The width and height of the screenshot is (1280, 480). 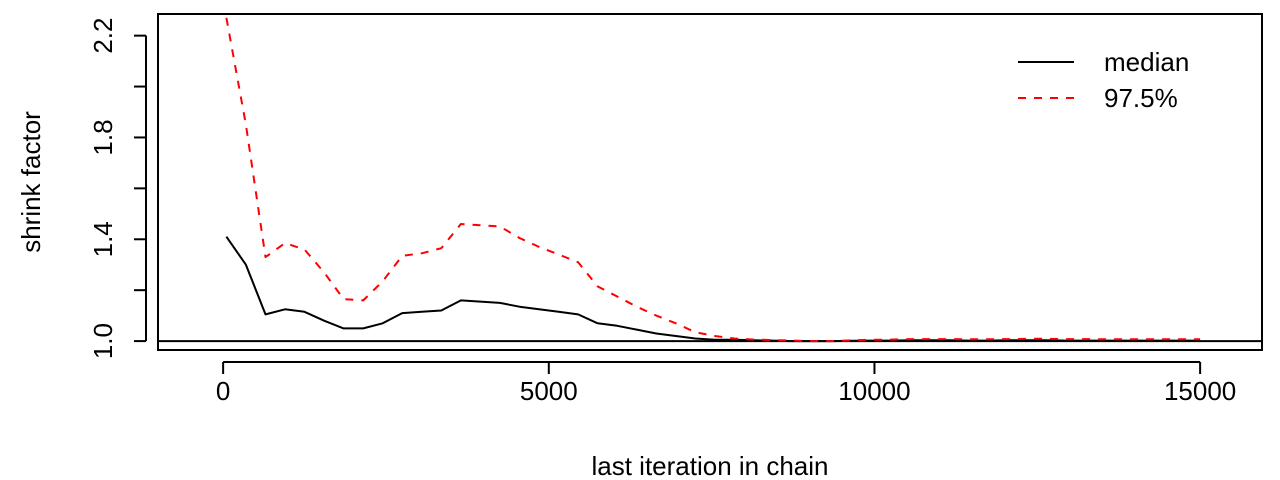 I want to click on y-tick-label: 1.0, so click(x=103, y=341).